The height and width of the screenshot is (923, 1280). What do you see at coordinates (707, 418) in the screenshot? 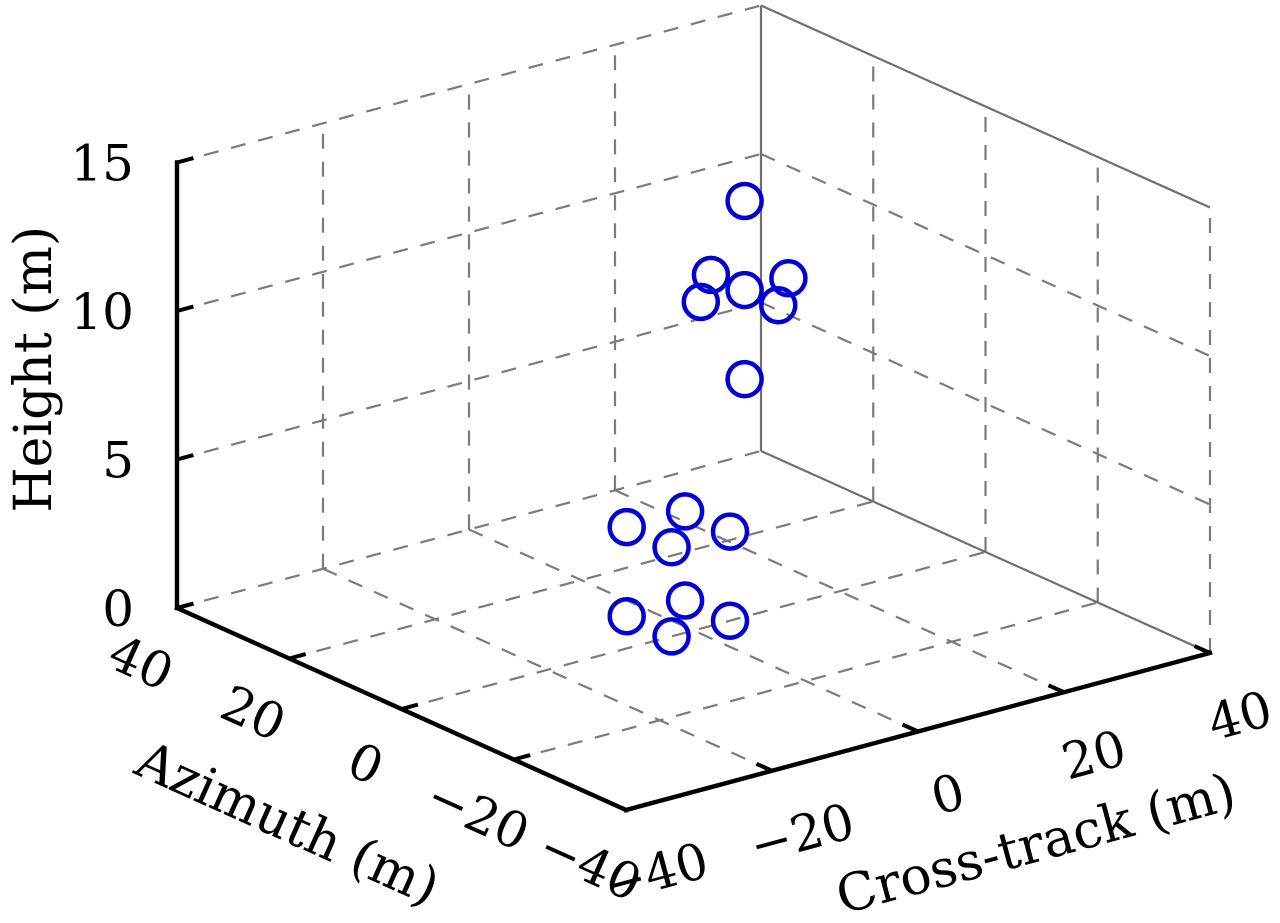
I see `data-points` at bounding box center [707, 418].